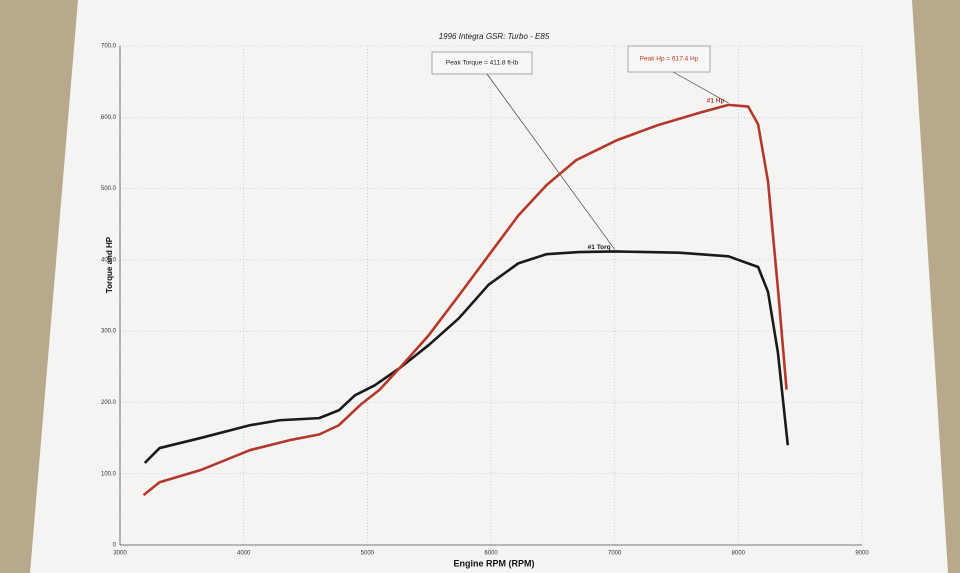 The width and height of the screenshot is (960, 573). Describe the element at coordinates (109, 189) in the screenshot. I see `y-tick-label: 500.0` at that location.